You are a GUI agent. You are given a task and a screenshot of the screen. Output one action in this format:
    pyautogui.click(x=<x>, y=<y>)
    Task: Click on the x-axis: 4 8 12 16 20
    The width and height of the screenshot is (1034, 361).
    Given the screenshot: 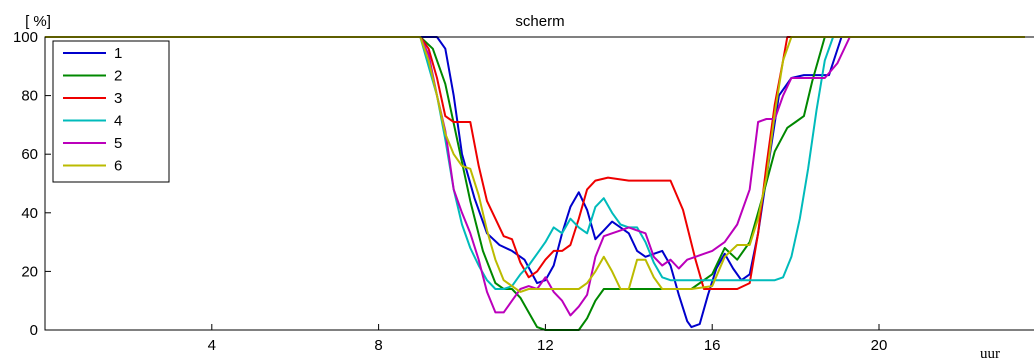 What is the action you would take?
    pyautogui.click(x=548, y=339)
    